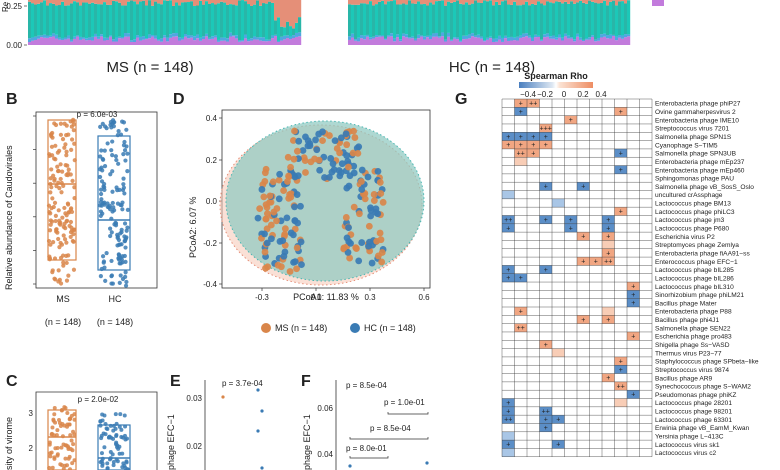 The height and width of the screenshot is (470, 780). I want to click on panel-e-points, so click(242, 429).